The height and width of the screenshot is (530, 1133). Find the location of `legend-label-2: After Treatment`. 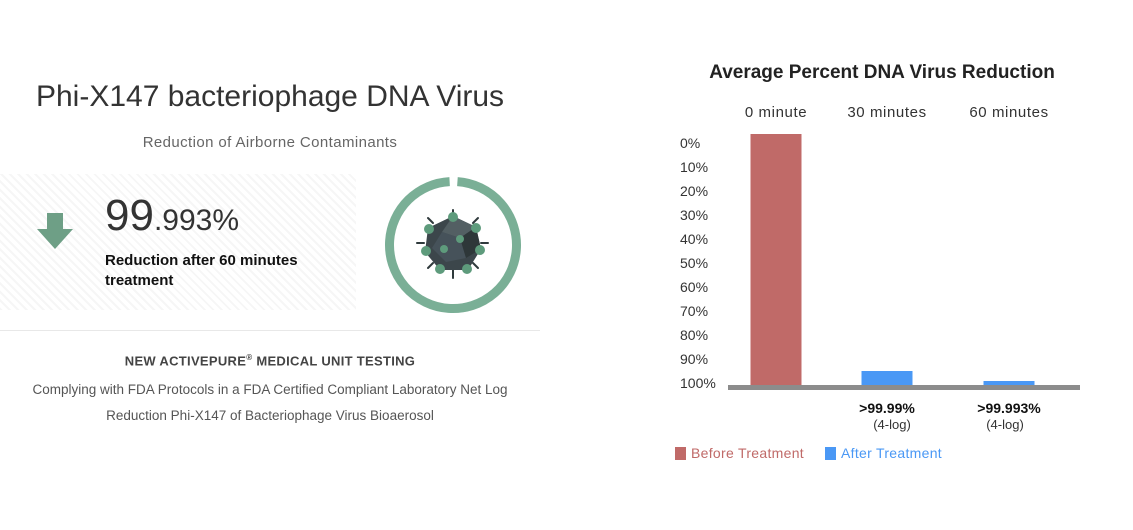

legend-label-2: After Treatment is located at coordinates (891, 453).